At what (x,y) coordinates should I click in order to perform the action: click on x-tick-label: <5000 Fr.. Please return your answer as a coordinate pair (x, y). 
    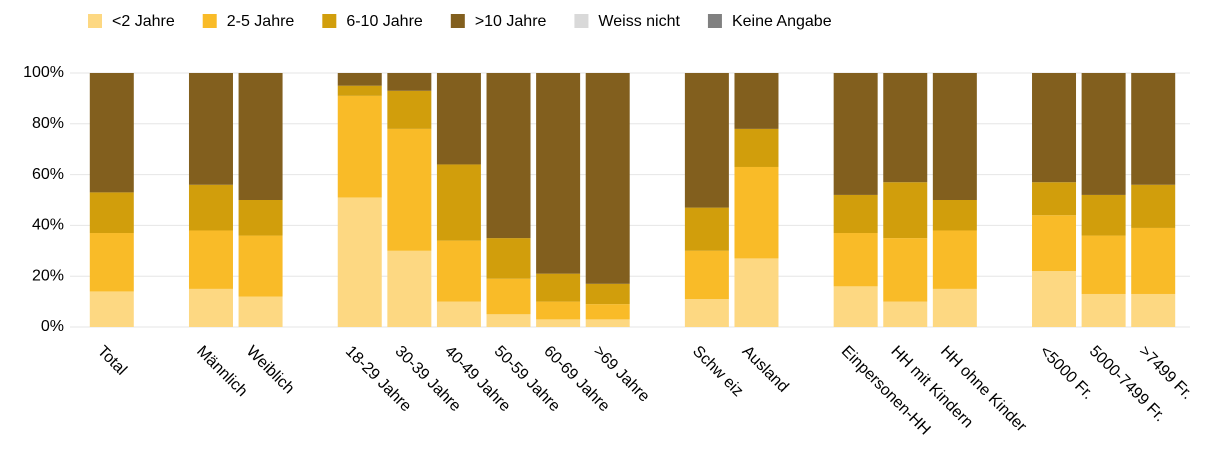
    Looking at the image, I should click on (1066, 373).